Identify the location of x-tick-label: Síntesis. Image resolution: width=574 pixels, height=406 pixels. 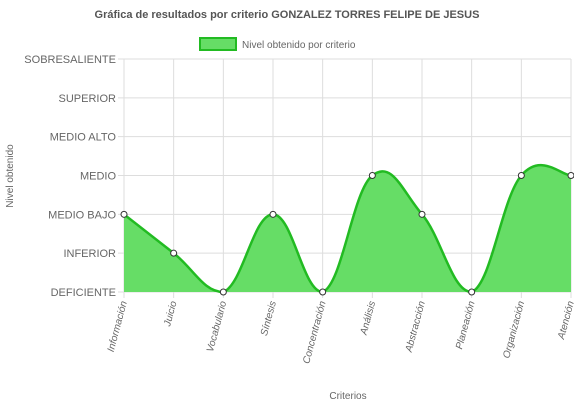
(269, 318).